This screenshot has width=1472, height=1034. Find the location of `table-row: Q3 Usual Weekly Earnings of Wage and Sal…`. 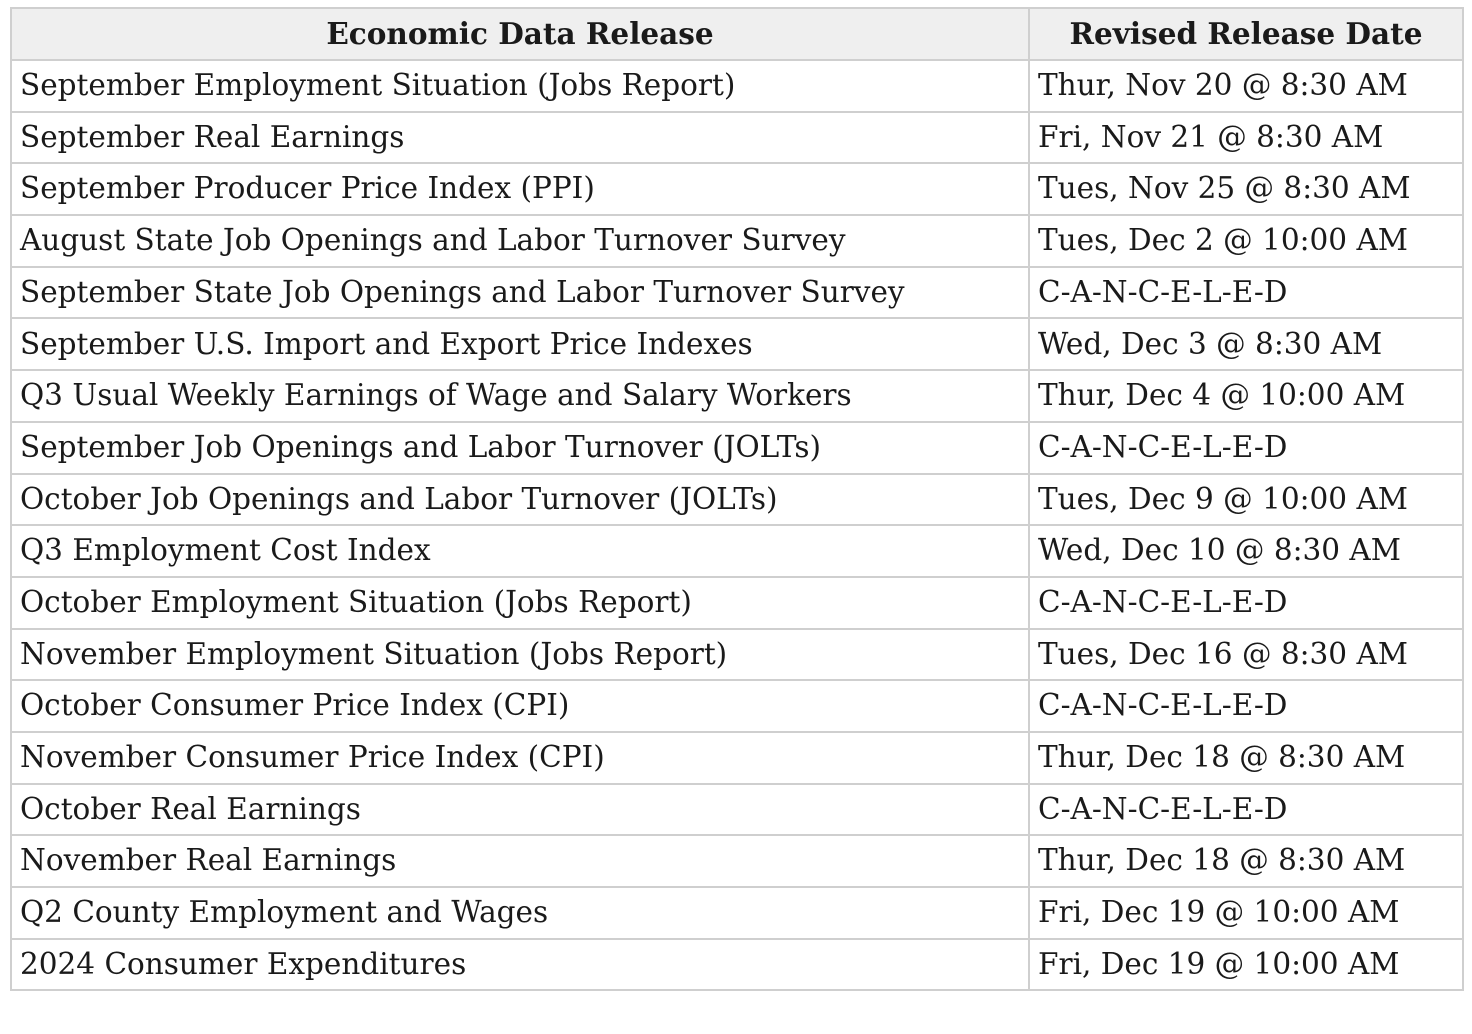

table-row: Q3 Usual Weekly Earnings of Wage and Sal… is located at coordinates (737, 396).